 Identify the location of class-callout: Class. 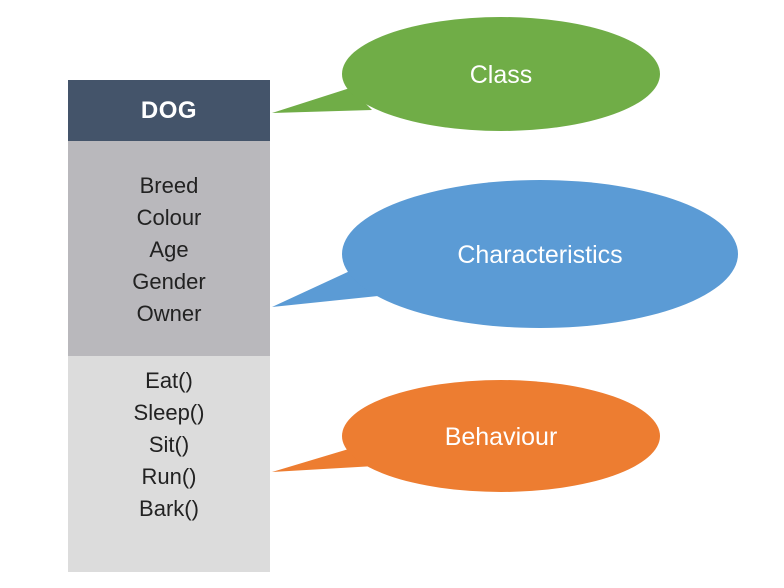
(466, 74).